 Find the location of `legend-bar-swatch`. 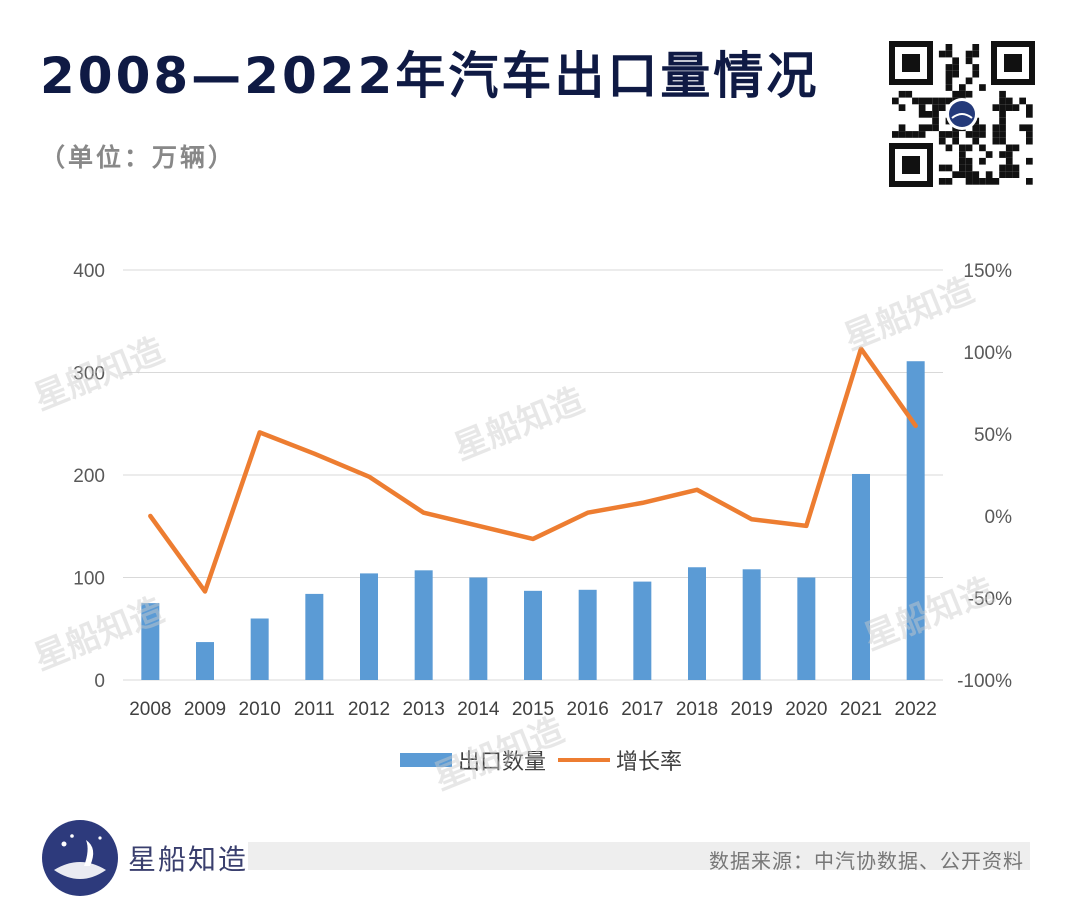

legend-bar-swatch is located at coordinates (426, 760).